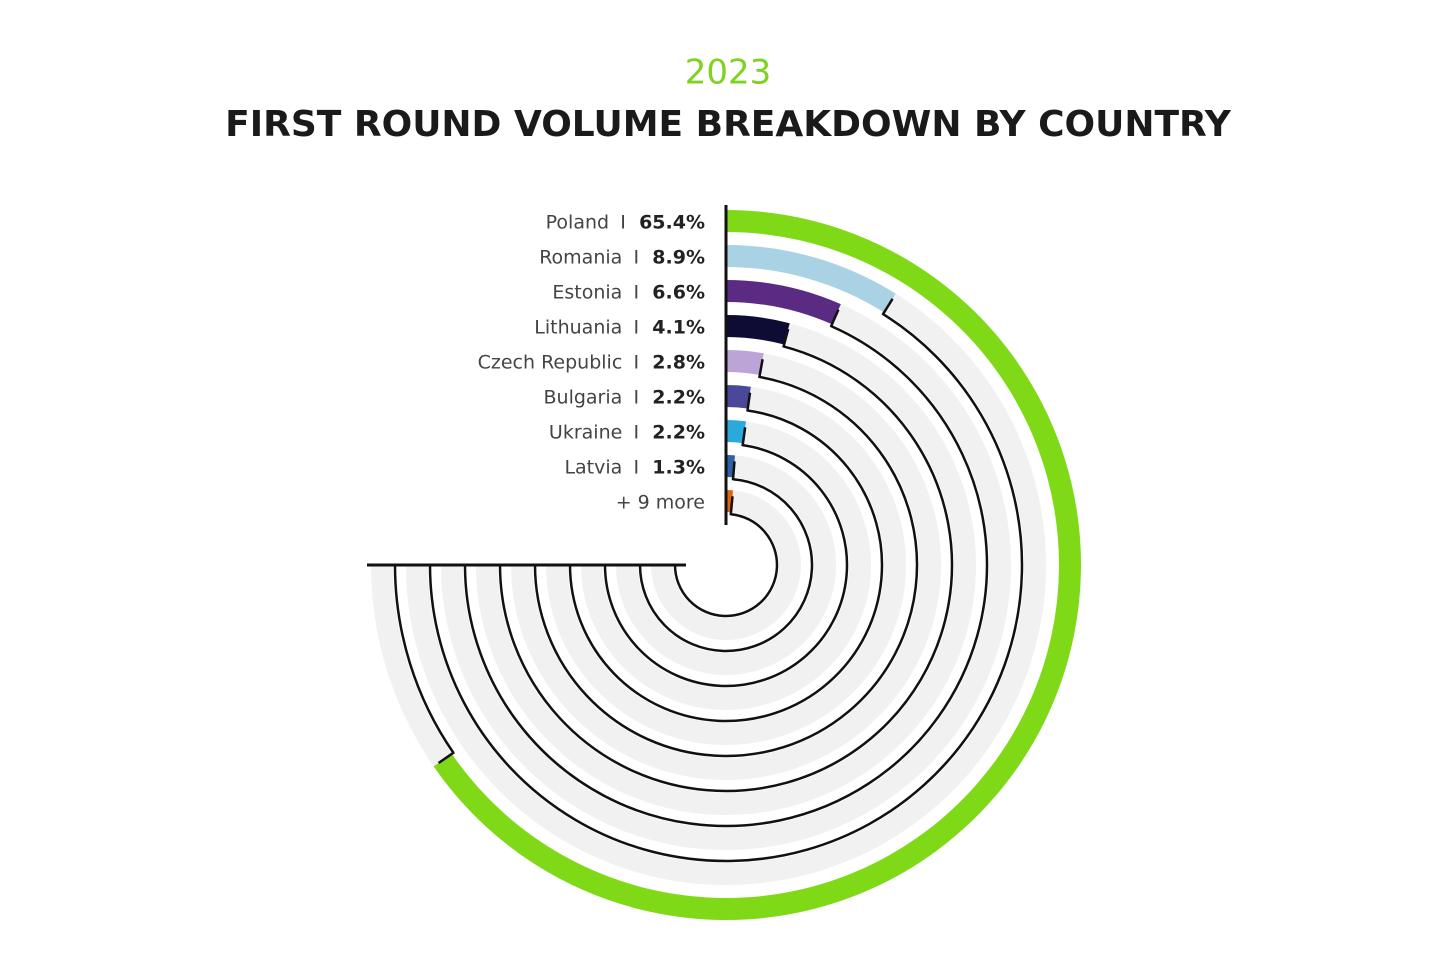 The image size is (1456, 972). What do you see at coordinates (550, 363) in the screenshot?
I see `category-label: Czech Republic` at bounding box center [550, 363].